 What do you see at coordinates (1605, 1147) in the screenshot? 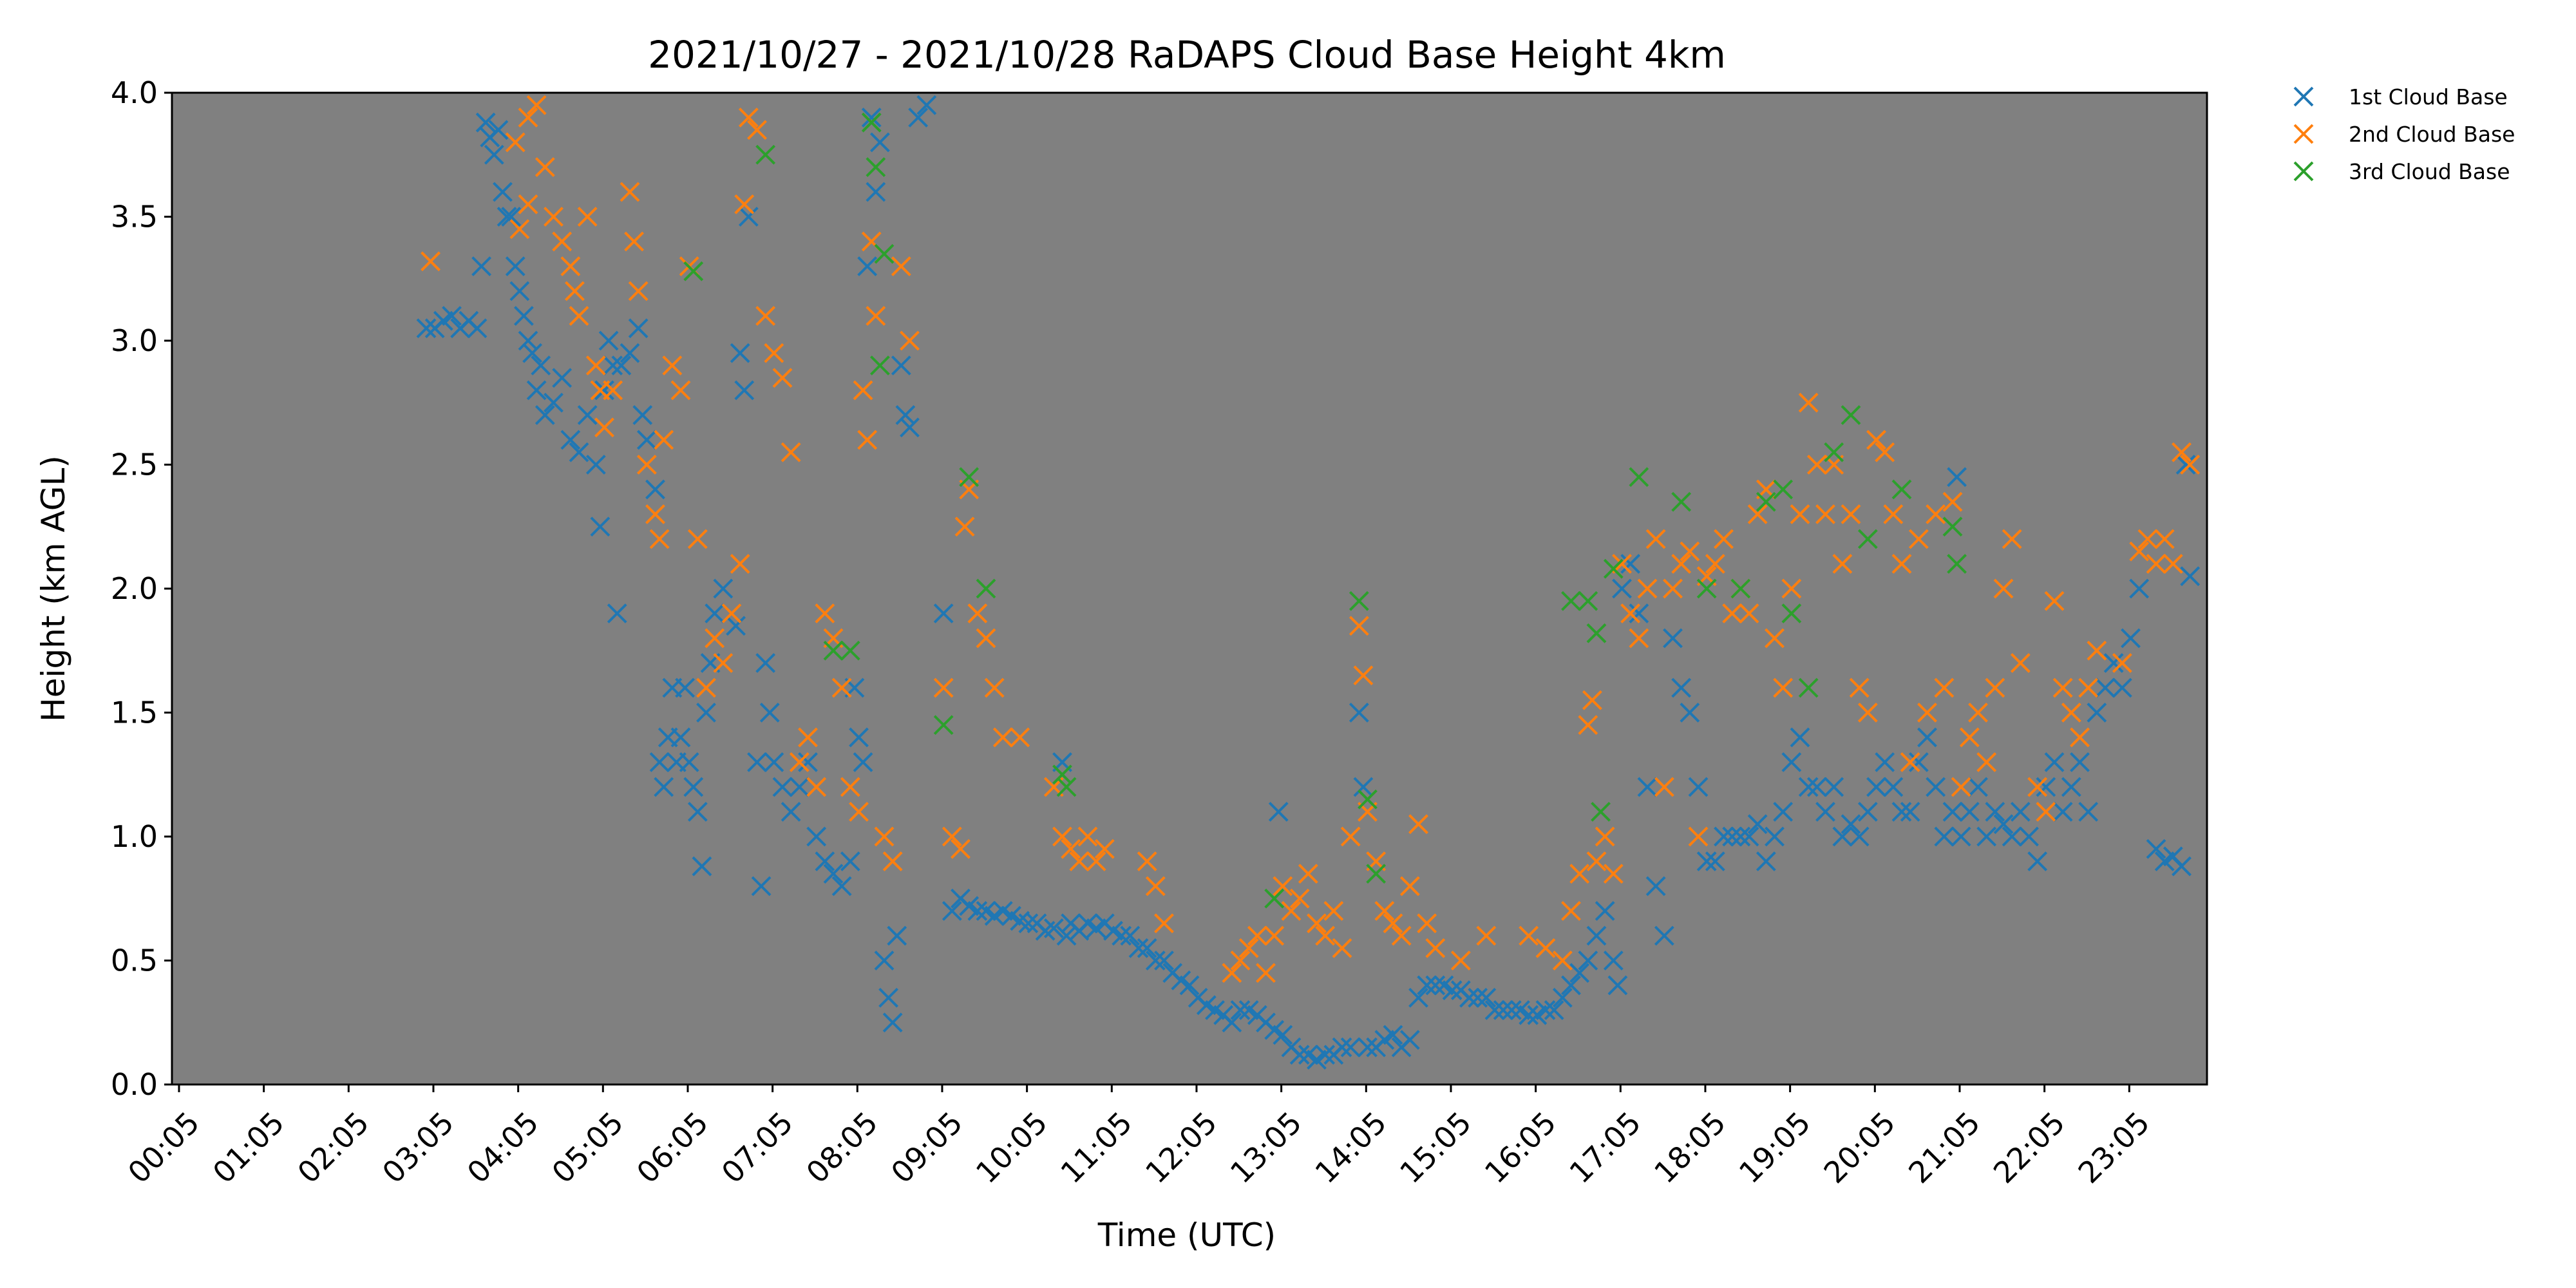
I see `x-tick-label: 17:05` at bounding box center [1605, 1147].